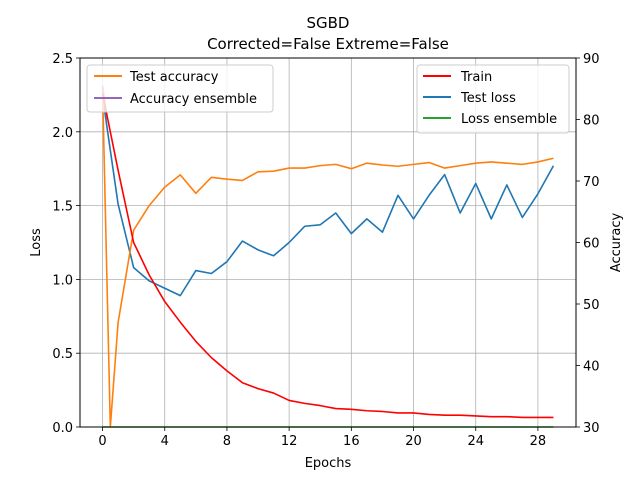 The height and width of the screenshot is (480, 640). I want to click on legend-label-train: Train, so click(476, 77).